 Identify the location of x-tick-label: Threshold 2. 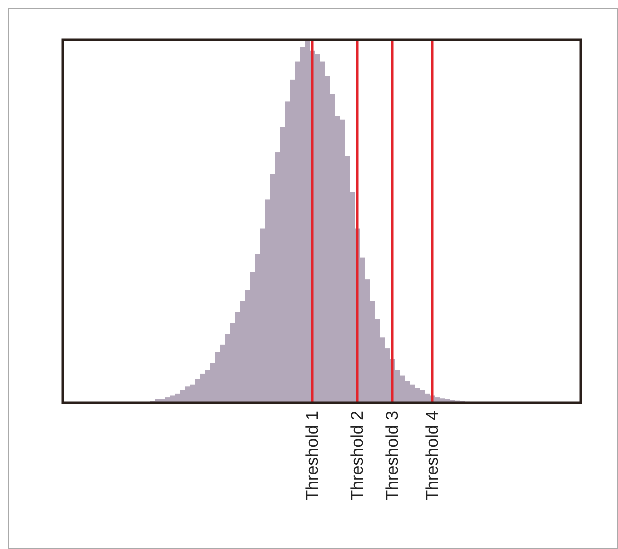
(357, 456).